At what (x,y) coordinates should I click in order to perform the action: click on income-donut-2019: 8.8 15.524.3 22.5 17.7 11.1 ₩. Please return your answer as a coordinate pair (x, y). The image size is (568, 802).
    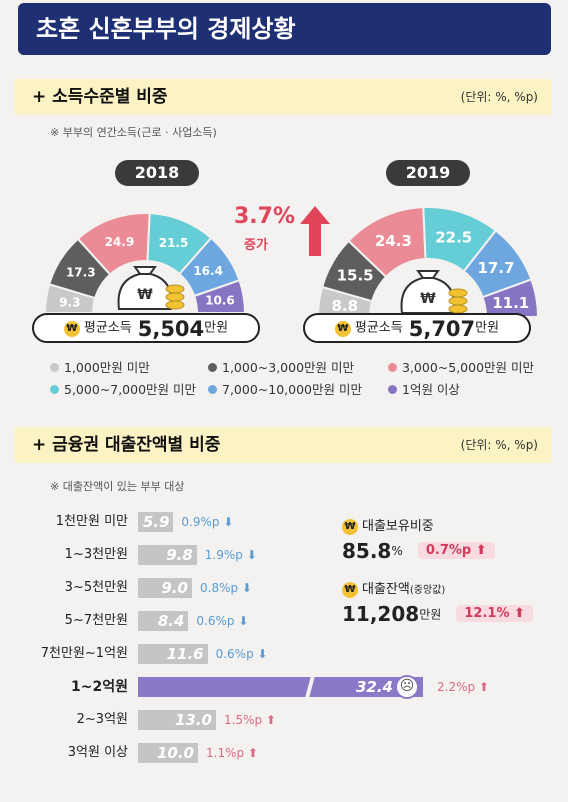
    Looking at the image, I should click on (428, 262).